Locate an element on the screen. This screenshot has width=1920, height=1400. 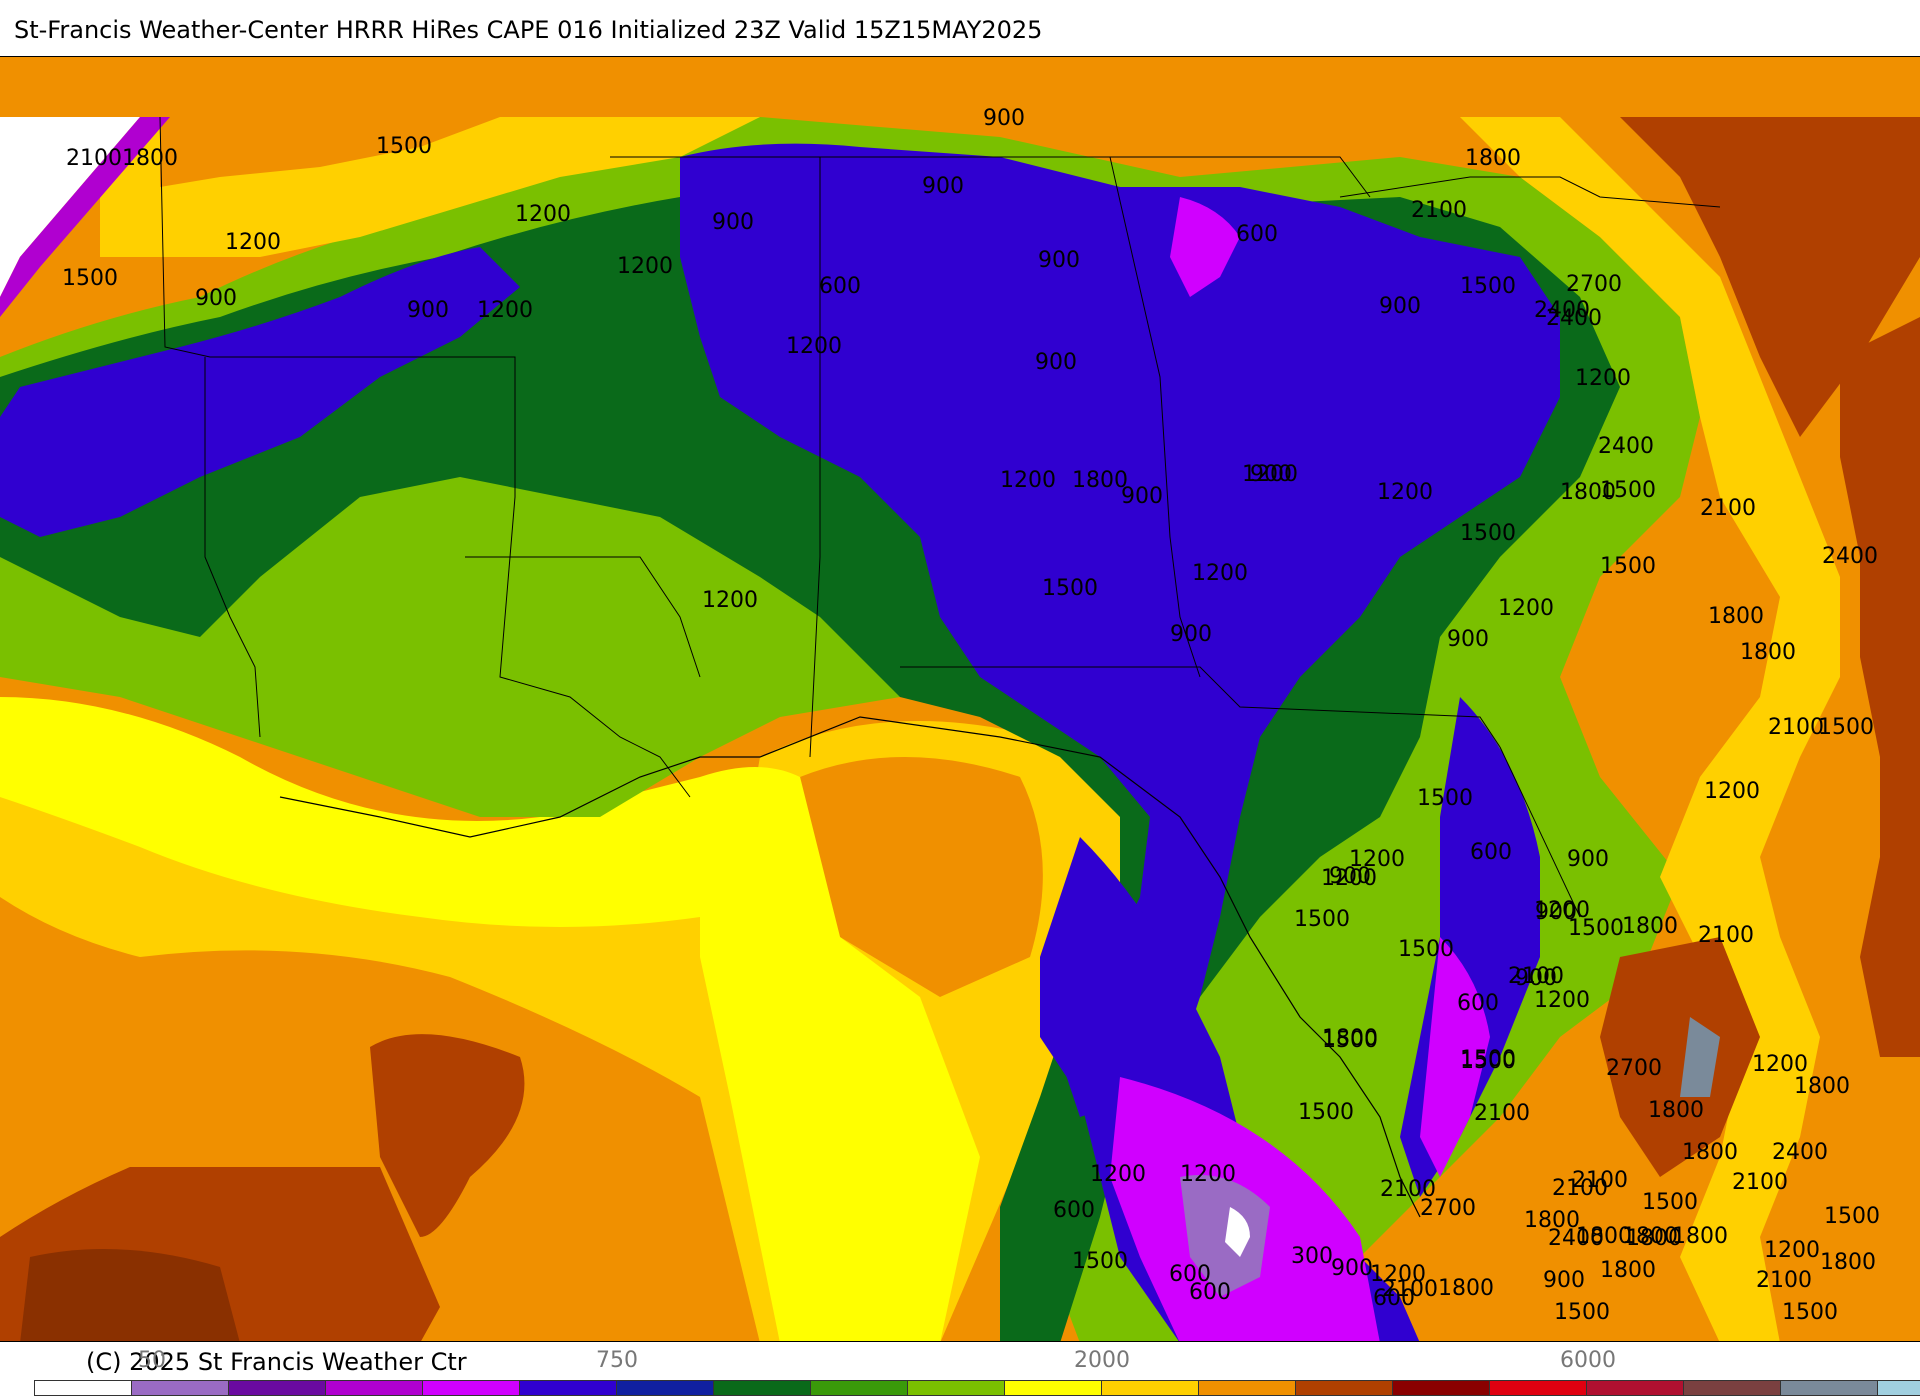
region-yellow-gulf is located at coordinates (840, 1054).